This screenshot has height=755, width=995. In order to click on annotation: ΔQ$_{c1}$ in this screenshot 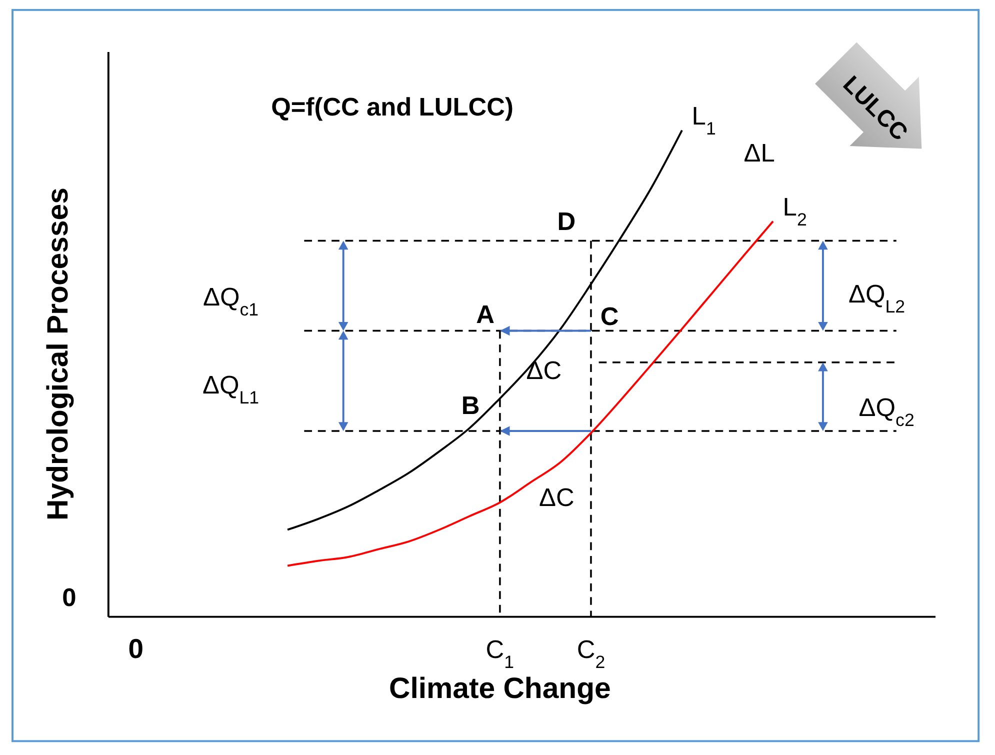, I will do `click(230, 302)`.